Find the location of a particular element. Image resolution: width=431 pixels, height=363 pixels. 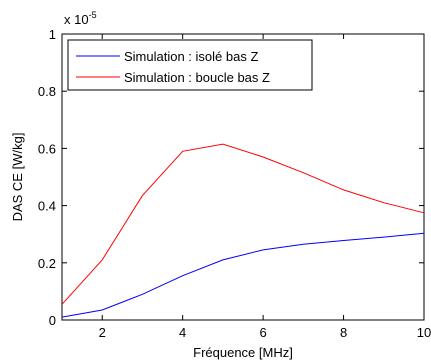

legend-label-boucle: Simulation : boucle bas Z is located at coordinates (197, 77).